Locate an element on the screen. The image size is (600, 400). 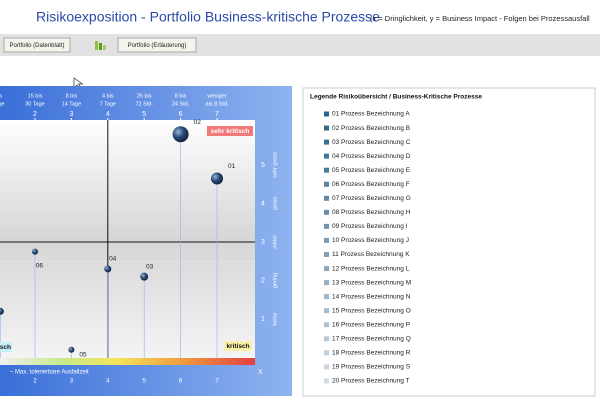
column-header: als is located at coordinates (1, 96).